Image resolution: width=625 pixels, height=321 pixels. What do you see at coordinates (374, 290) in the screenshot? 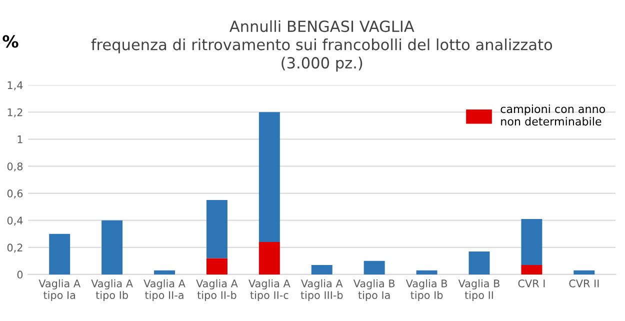
I see `x-tick-label: Vaglia B tipo Ia` at bounding box center [374, 290].